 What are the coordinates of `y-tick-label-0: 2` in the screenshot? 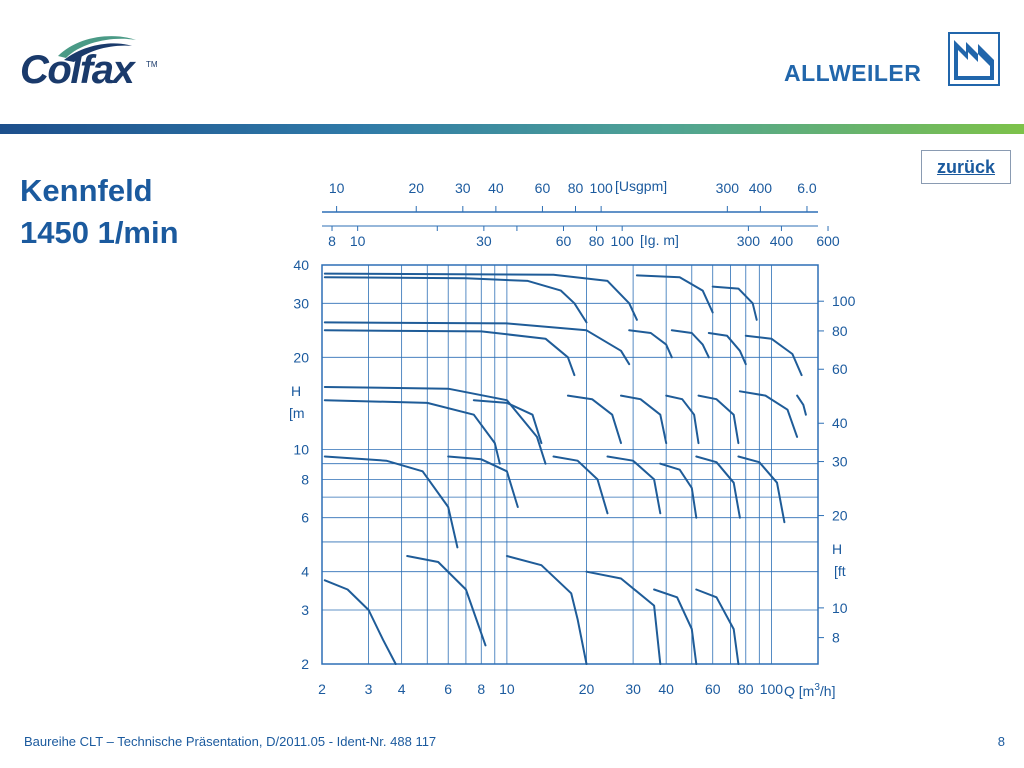 It's located at (305, 664).